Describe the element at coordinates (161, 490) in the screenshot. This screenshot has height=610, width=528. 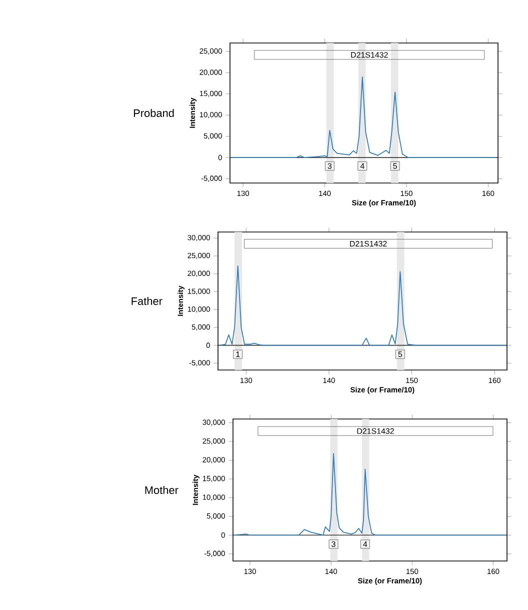
I see `text: Mother` at that location.